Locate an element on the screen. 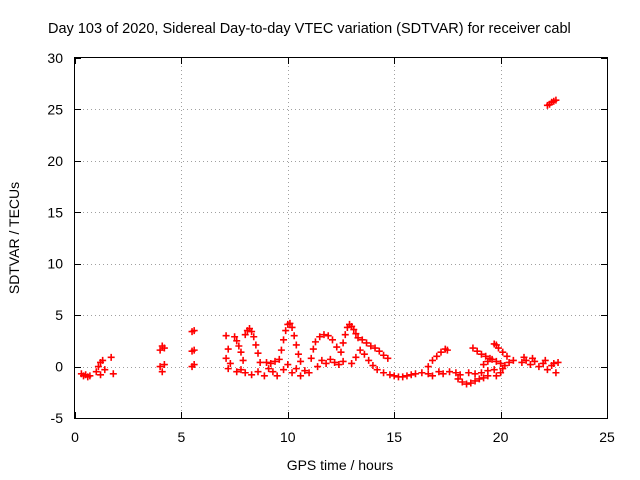  y-tick-label: 5 is located at coordinates (59, 315).